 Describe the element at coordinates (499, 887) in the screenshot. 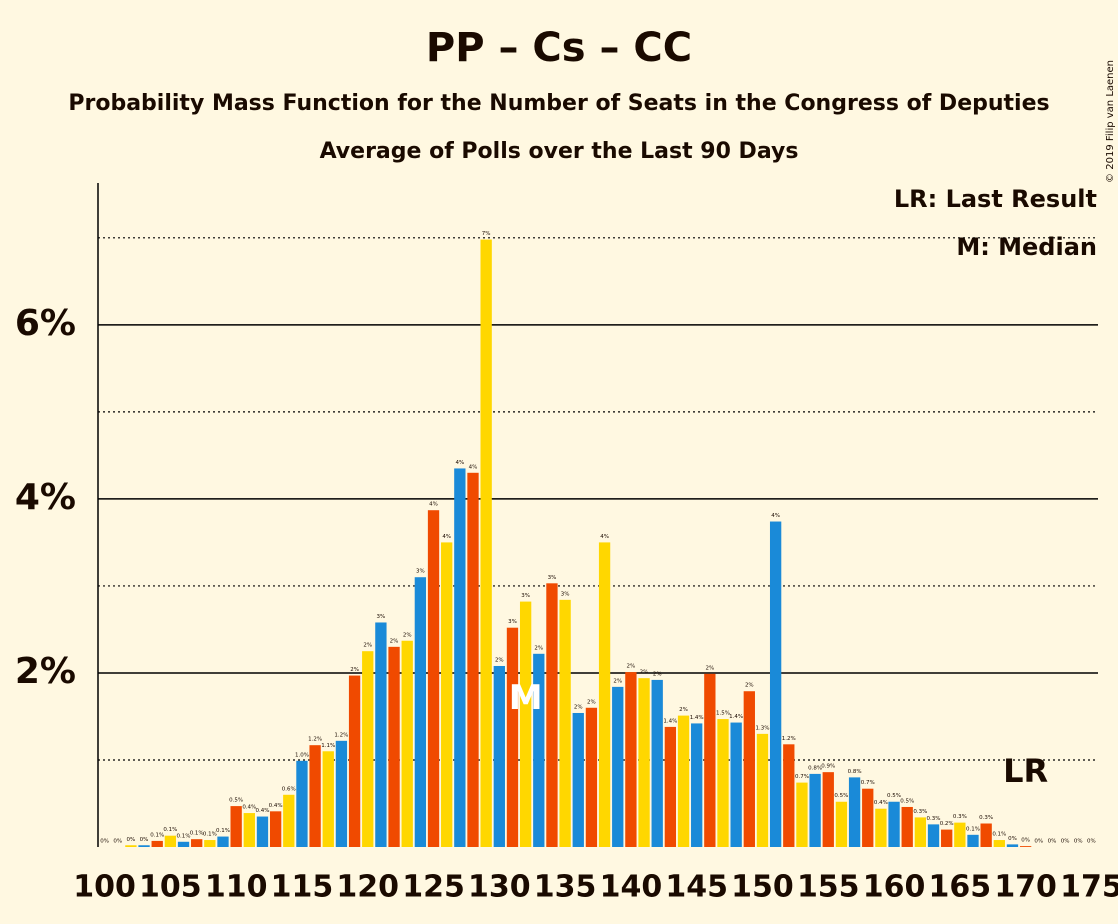

I see `x-tick-label: 130` at that location.